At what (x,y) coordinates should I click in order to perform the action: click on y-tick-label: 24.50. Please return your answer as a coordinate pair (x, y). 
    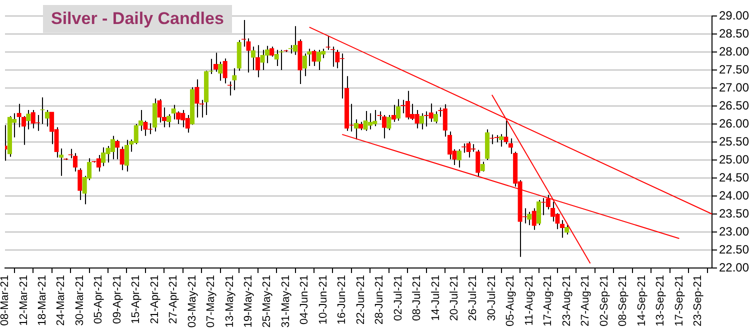
    Looking at the image, I should click on (734, 177).